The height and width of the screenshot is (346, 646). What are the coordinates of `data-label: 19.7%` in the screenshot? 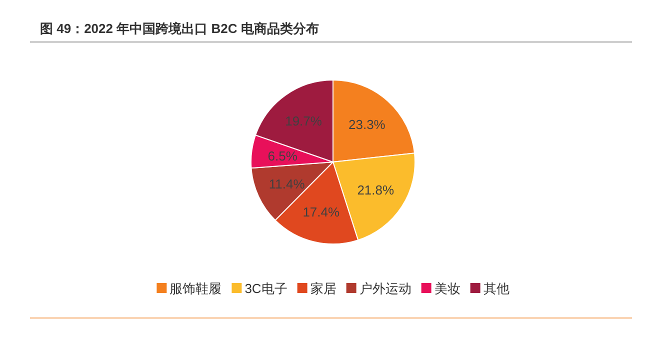 It's located at (303, 121).